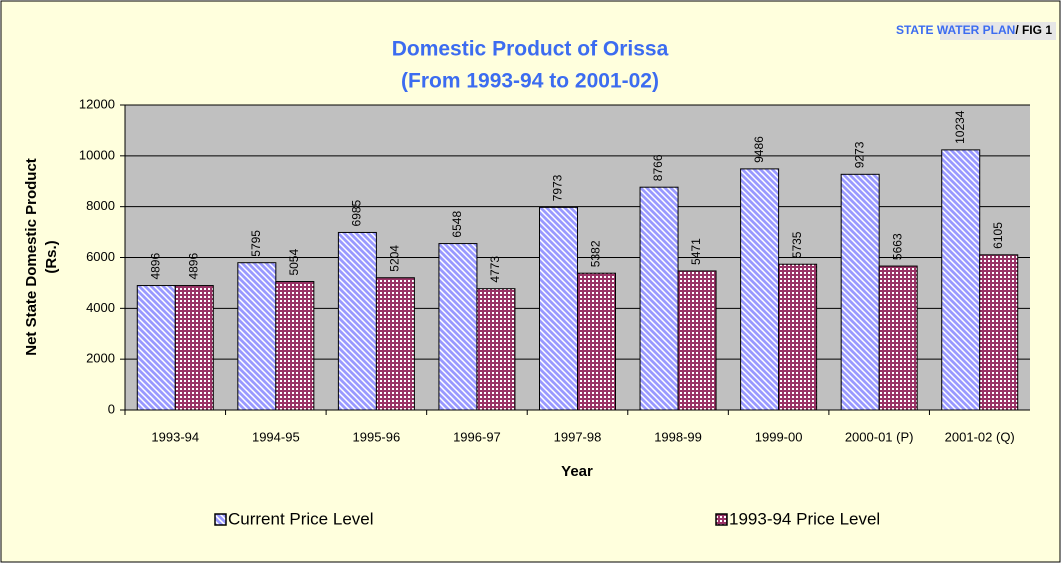 The width and height of the screenshot is (1061, 563). I want to click on data-label: 6548, so click(457, 224).